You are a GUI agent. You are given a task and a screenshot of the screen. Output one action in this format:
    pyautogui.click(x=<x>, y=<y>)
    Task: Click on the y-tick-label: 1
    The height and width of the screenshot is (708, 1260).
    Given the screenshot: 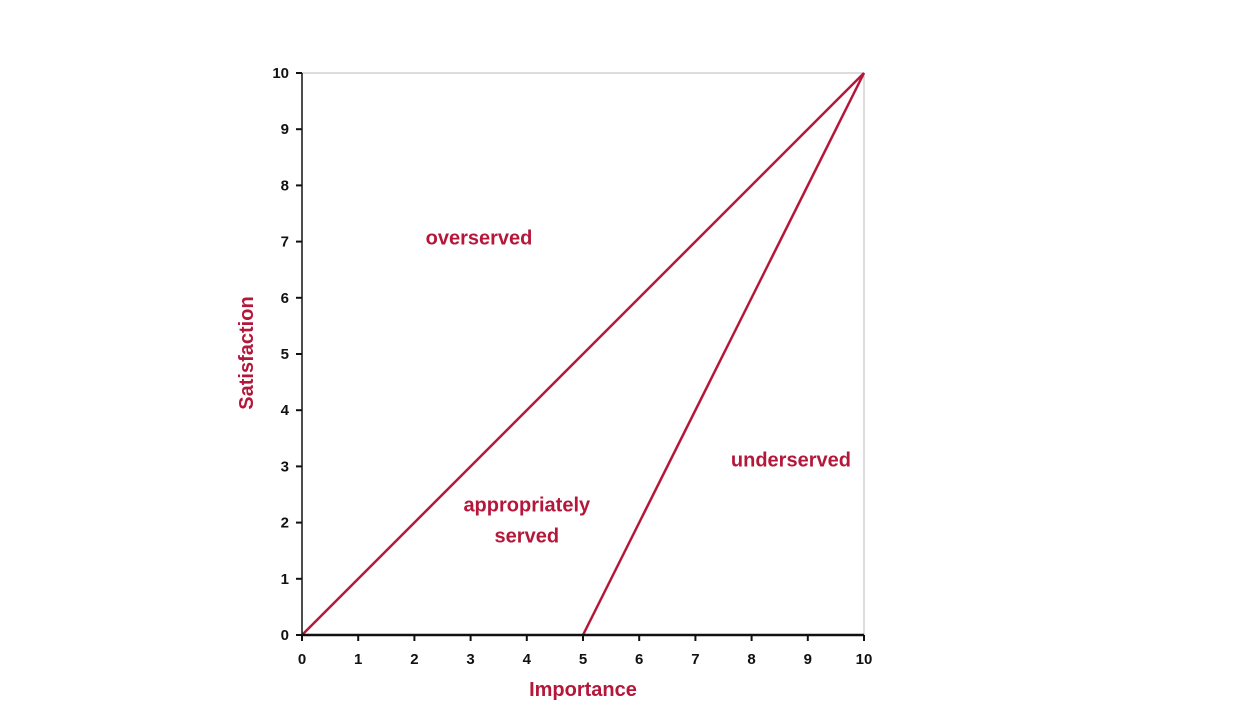 What is the action you would take?
    pyautogui.click(x=285, y=579)
    